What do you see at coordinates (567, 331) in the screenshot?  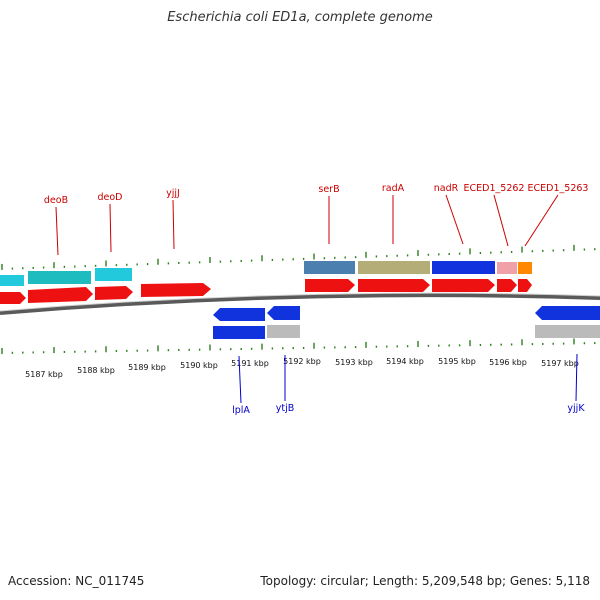 I see `feature-yjjK-bar` at bounding box center [567, 331].